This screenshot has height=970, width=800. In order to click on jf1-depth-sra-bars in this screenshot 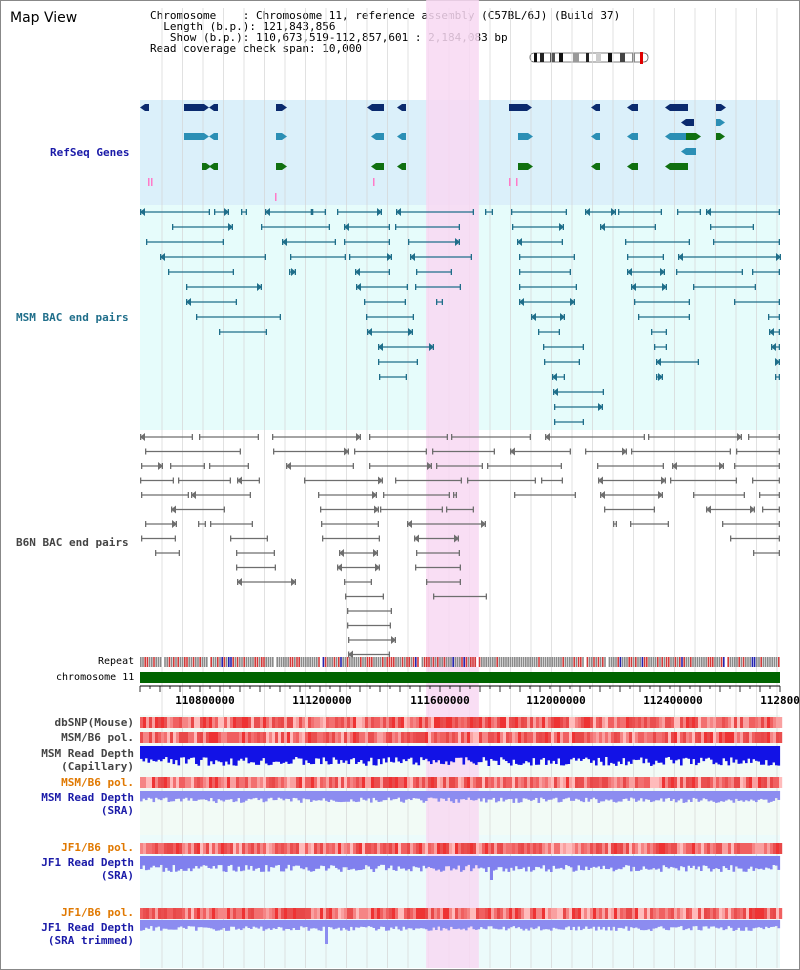, I will do `click(460, 868)`.